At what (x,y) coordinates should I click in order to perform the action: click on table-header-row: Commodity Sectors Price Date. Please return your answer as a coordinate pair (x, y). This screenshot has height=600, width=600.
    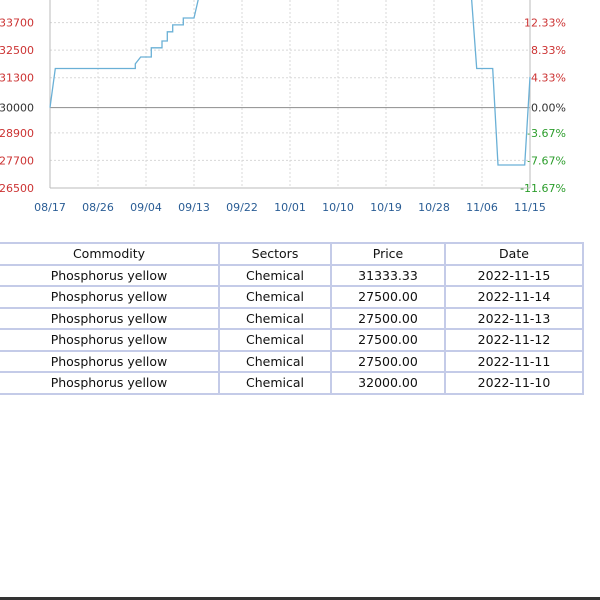
    Looking at the image, I should click on (292, 254).